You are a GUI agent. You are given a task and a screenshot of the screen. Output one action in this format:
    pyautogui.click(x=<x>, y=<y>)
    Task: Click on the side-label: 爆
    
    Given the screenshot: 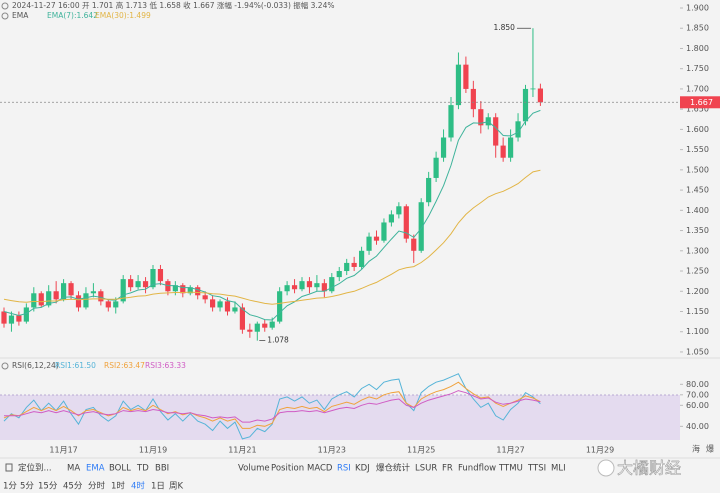 What is the action you would take?
    pyautogui.click(x=710, y=449)
    